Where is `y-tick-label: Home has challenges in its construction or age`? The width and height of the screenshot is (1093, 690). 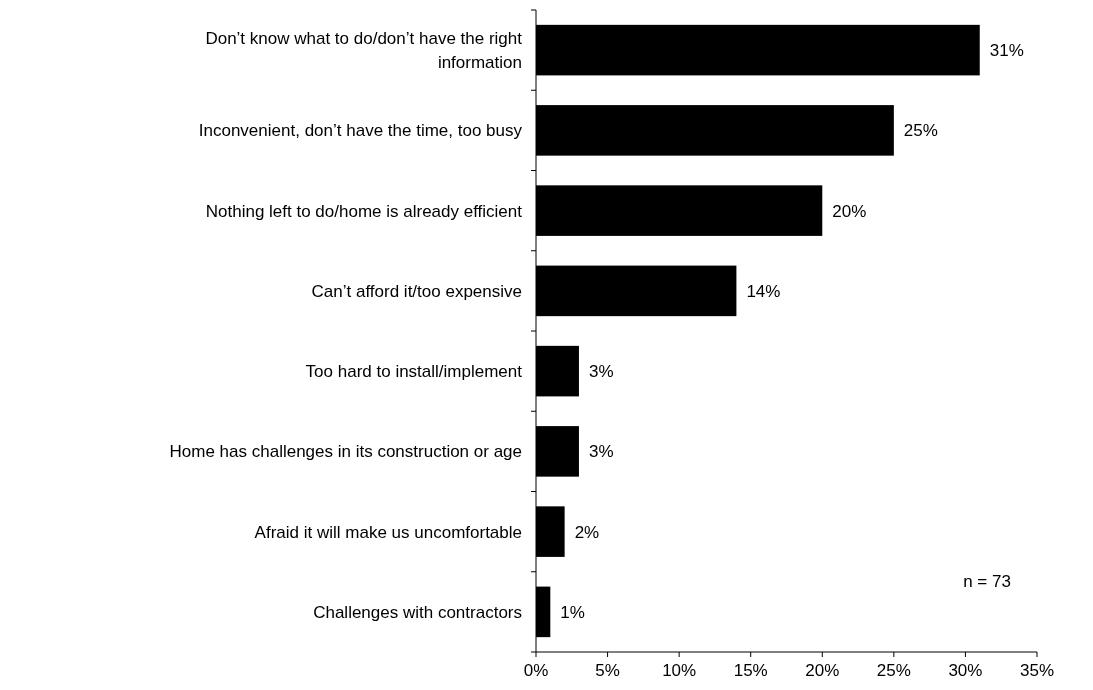
y-tick-label: Home has challenges in its construction or age is located at coordinates (345, 452).